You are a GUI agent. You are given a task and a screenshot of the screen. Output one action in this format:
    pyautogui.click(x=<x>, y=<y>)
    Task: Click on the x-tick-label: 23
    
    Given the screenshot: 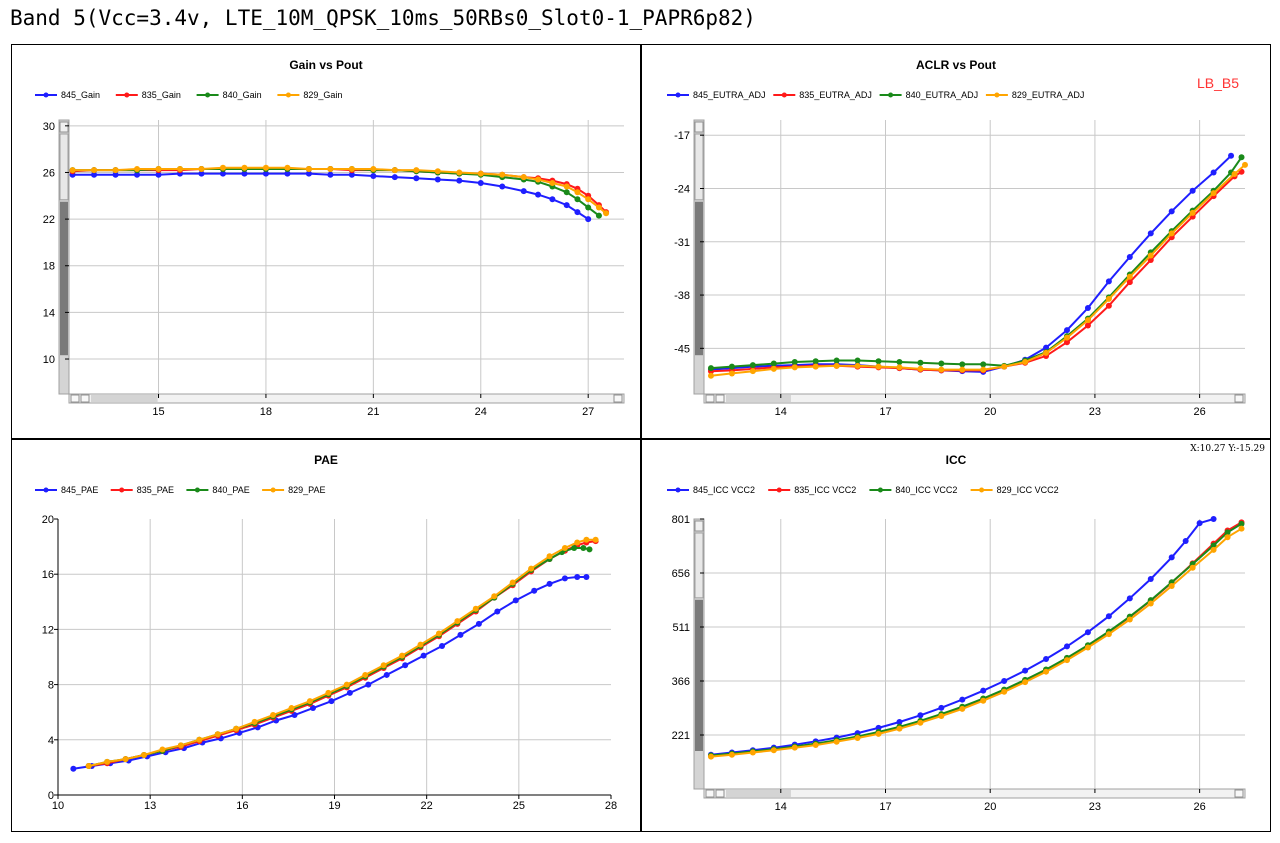 What is the action you would take?
    pyautogui.click(x=1095, y=807)
    